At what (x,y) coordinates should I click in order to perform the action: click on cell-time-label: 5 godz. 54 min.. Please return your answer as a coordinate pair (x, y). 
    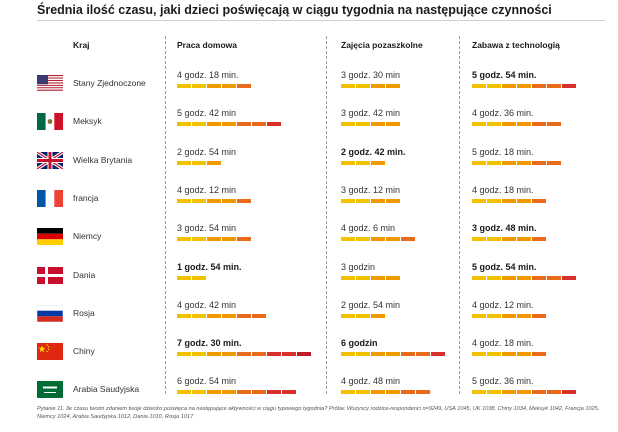
    Looking at the image, I should click on (504, 266).